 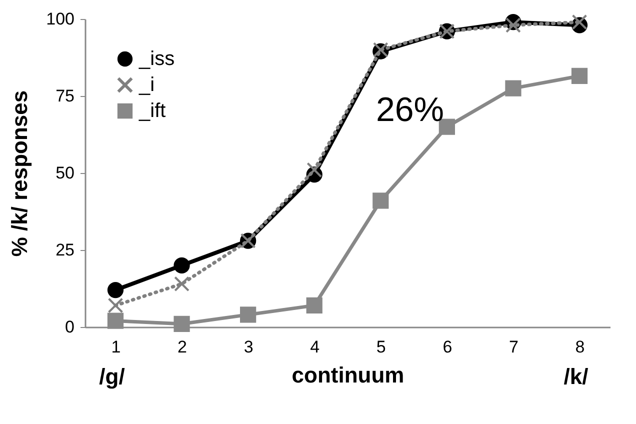 What do you see at coordinates (348, 375) in the screenshot?
I see `x-axis-title: continuum` at bounding box center [348, 375].